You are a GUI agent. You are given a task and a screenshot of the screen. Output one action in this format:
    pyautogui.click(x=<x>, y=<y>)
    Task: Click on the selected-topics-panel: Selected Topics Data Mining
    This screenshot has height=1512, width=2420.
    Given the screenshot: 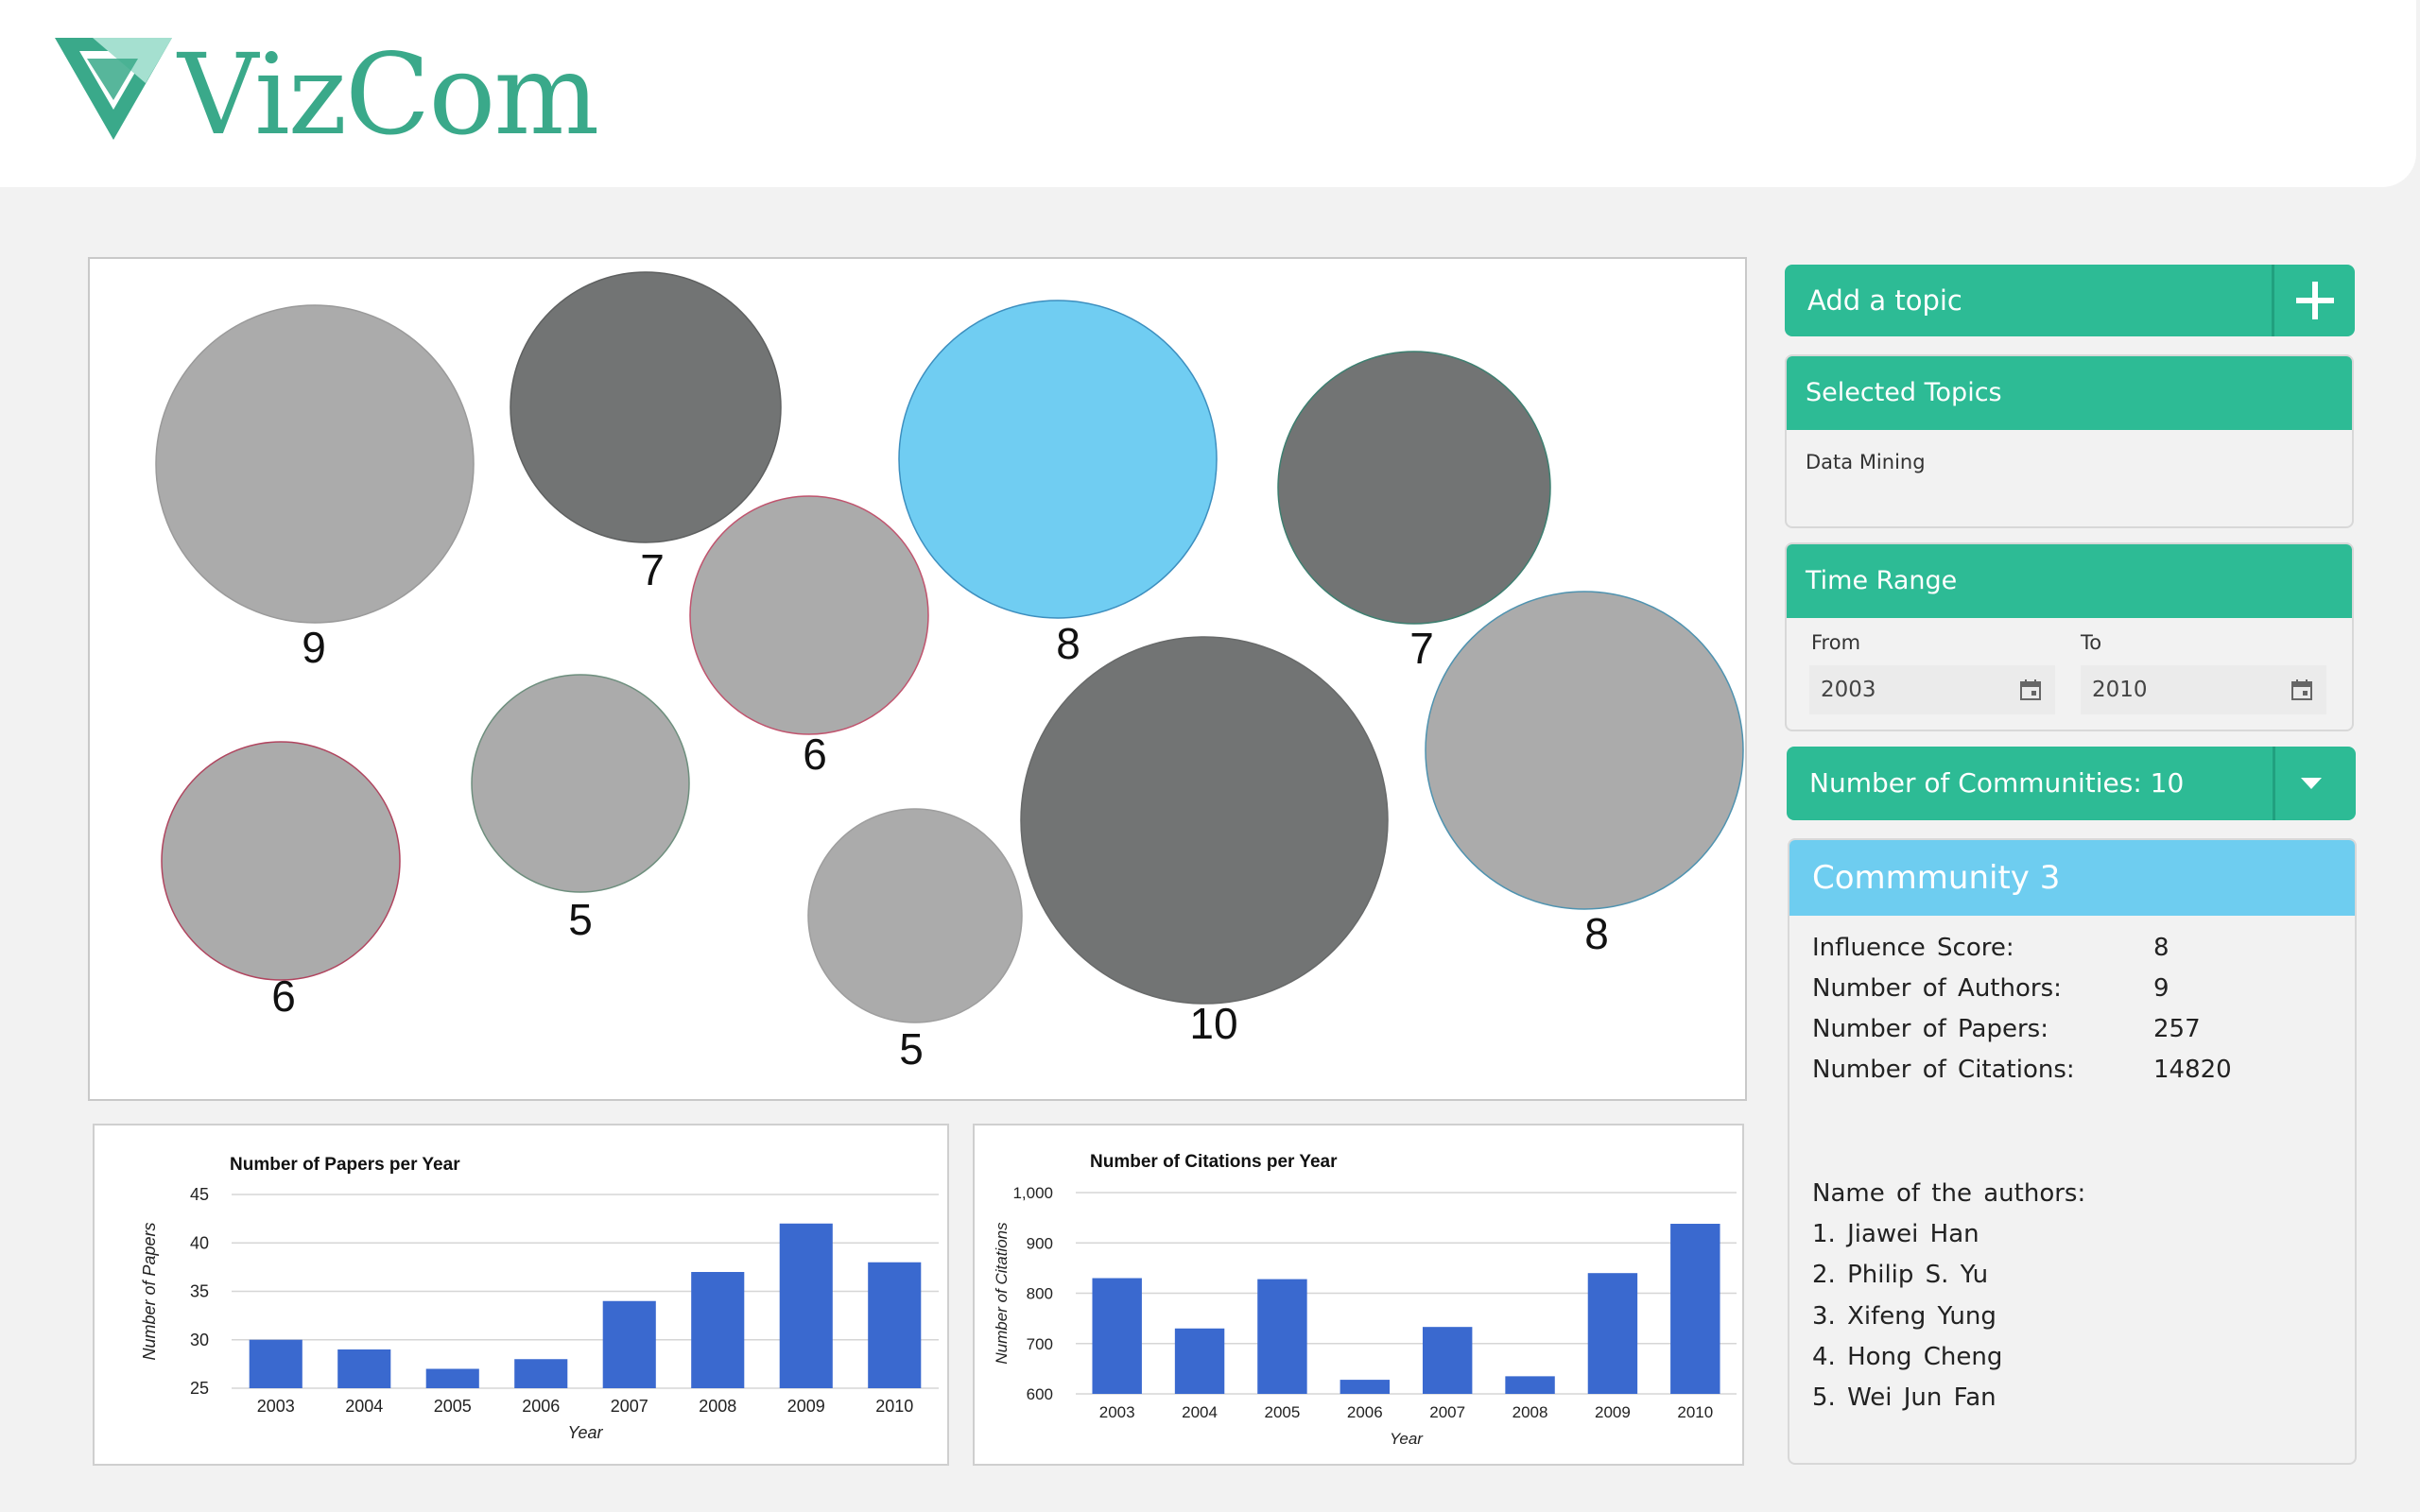 What is the action you would take?
    pyautogui.click(x=2069, y=441)
    